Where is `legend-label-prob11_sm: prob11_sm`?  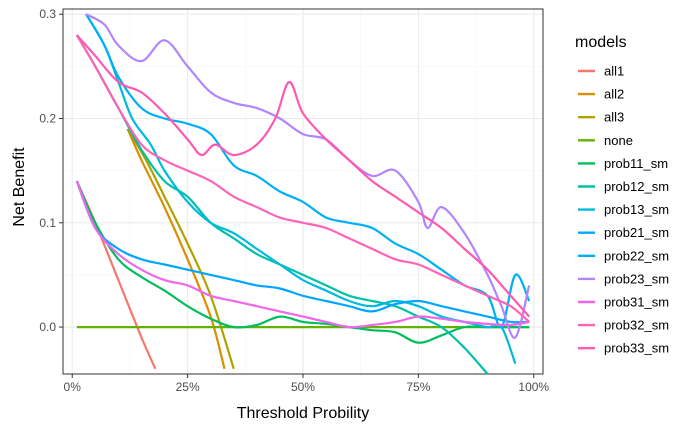 legend-label-prob11_sm: prob11_sm is located at coordinates (636, 163).